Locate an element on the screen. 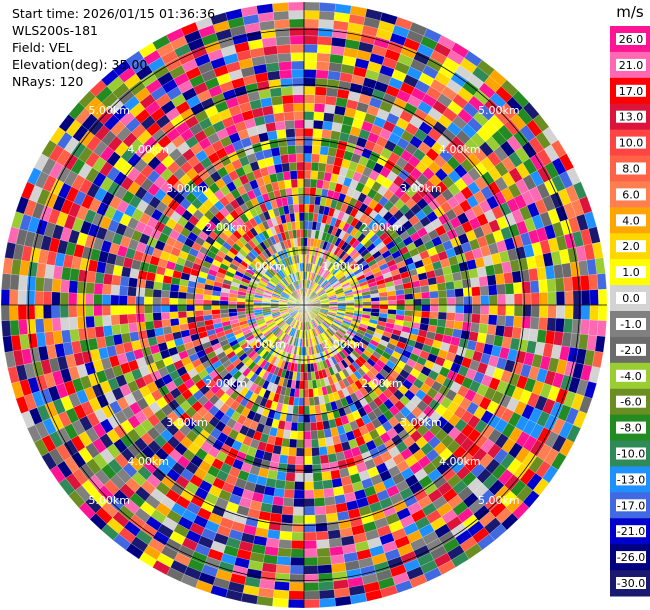 This screenshot has width=650, height=610. colorbar-tick-label: 4.0 is located at coordinates (631, 220).